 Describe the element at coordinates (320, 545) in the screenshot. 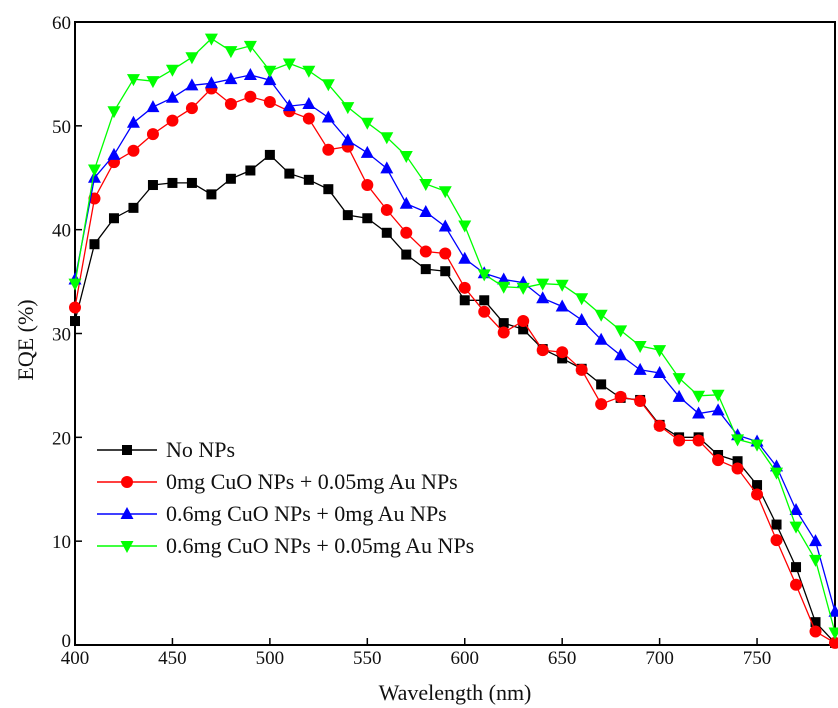

I see `legend-label: 0.6mg CuO NPs + 0.05mg Au NPs` at that location.